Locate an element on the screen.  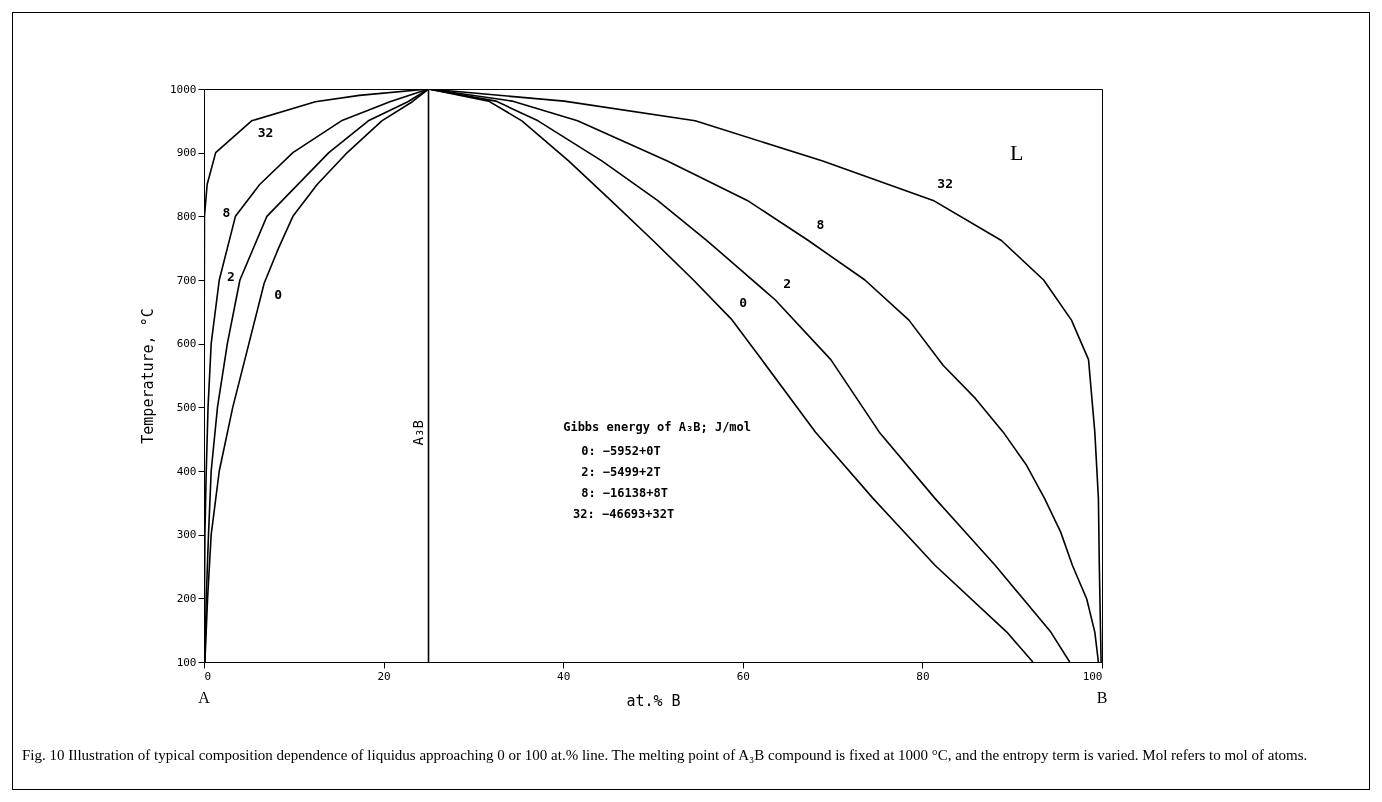
annotation: 32: −46693+32T is located at coordinates (624, 514).